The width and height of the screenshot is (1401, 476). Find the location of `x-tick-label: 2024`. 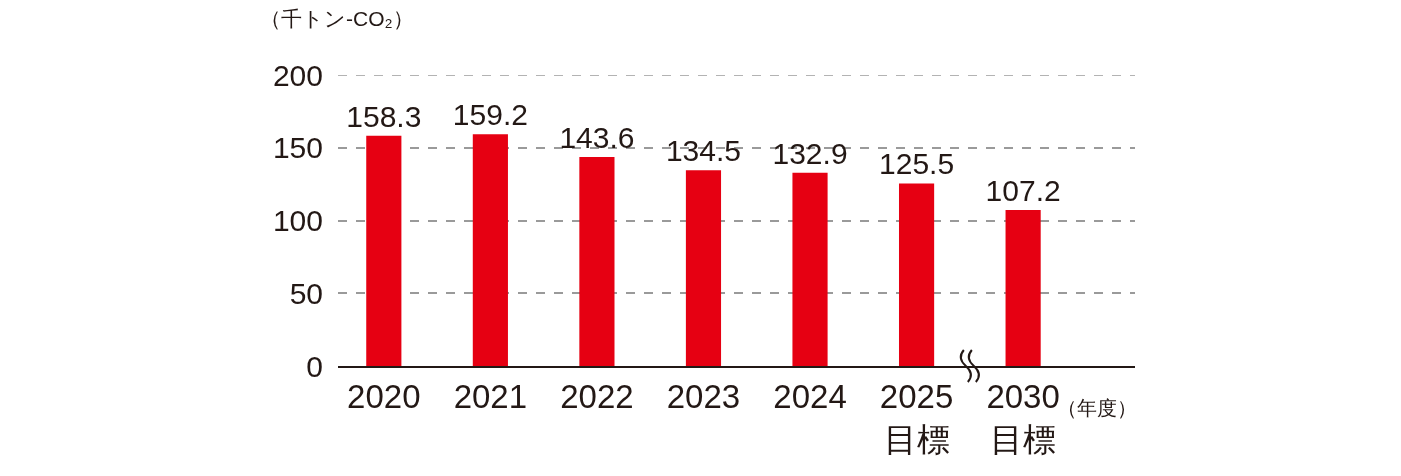

x-tick-label: 2024 is located at coordinates (810, 396).